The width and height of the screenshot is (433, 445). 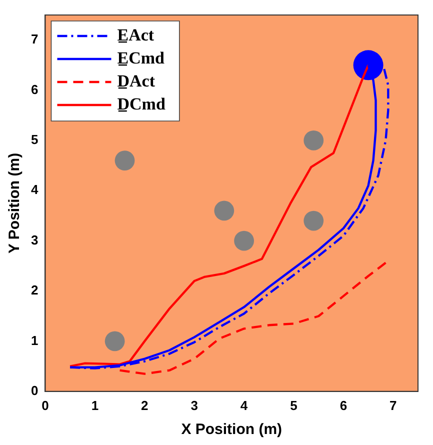 I want to click on x-tick-label: 4, so click(x=244, y=405).